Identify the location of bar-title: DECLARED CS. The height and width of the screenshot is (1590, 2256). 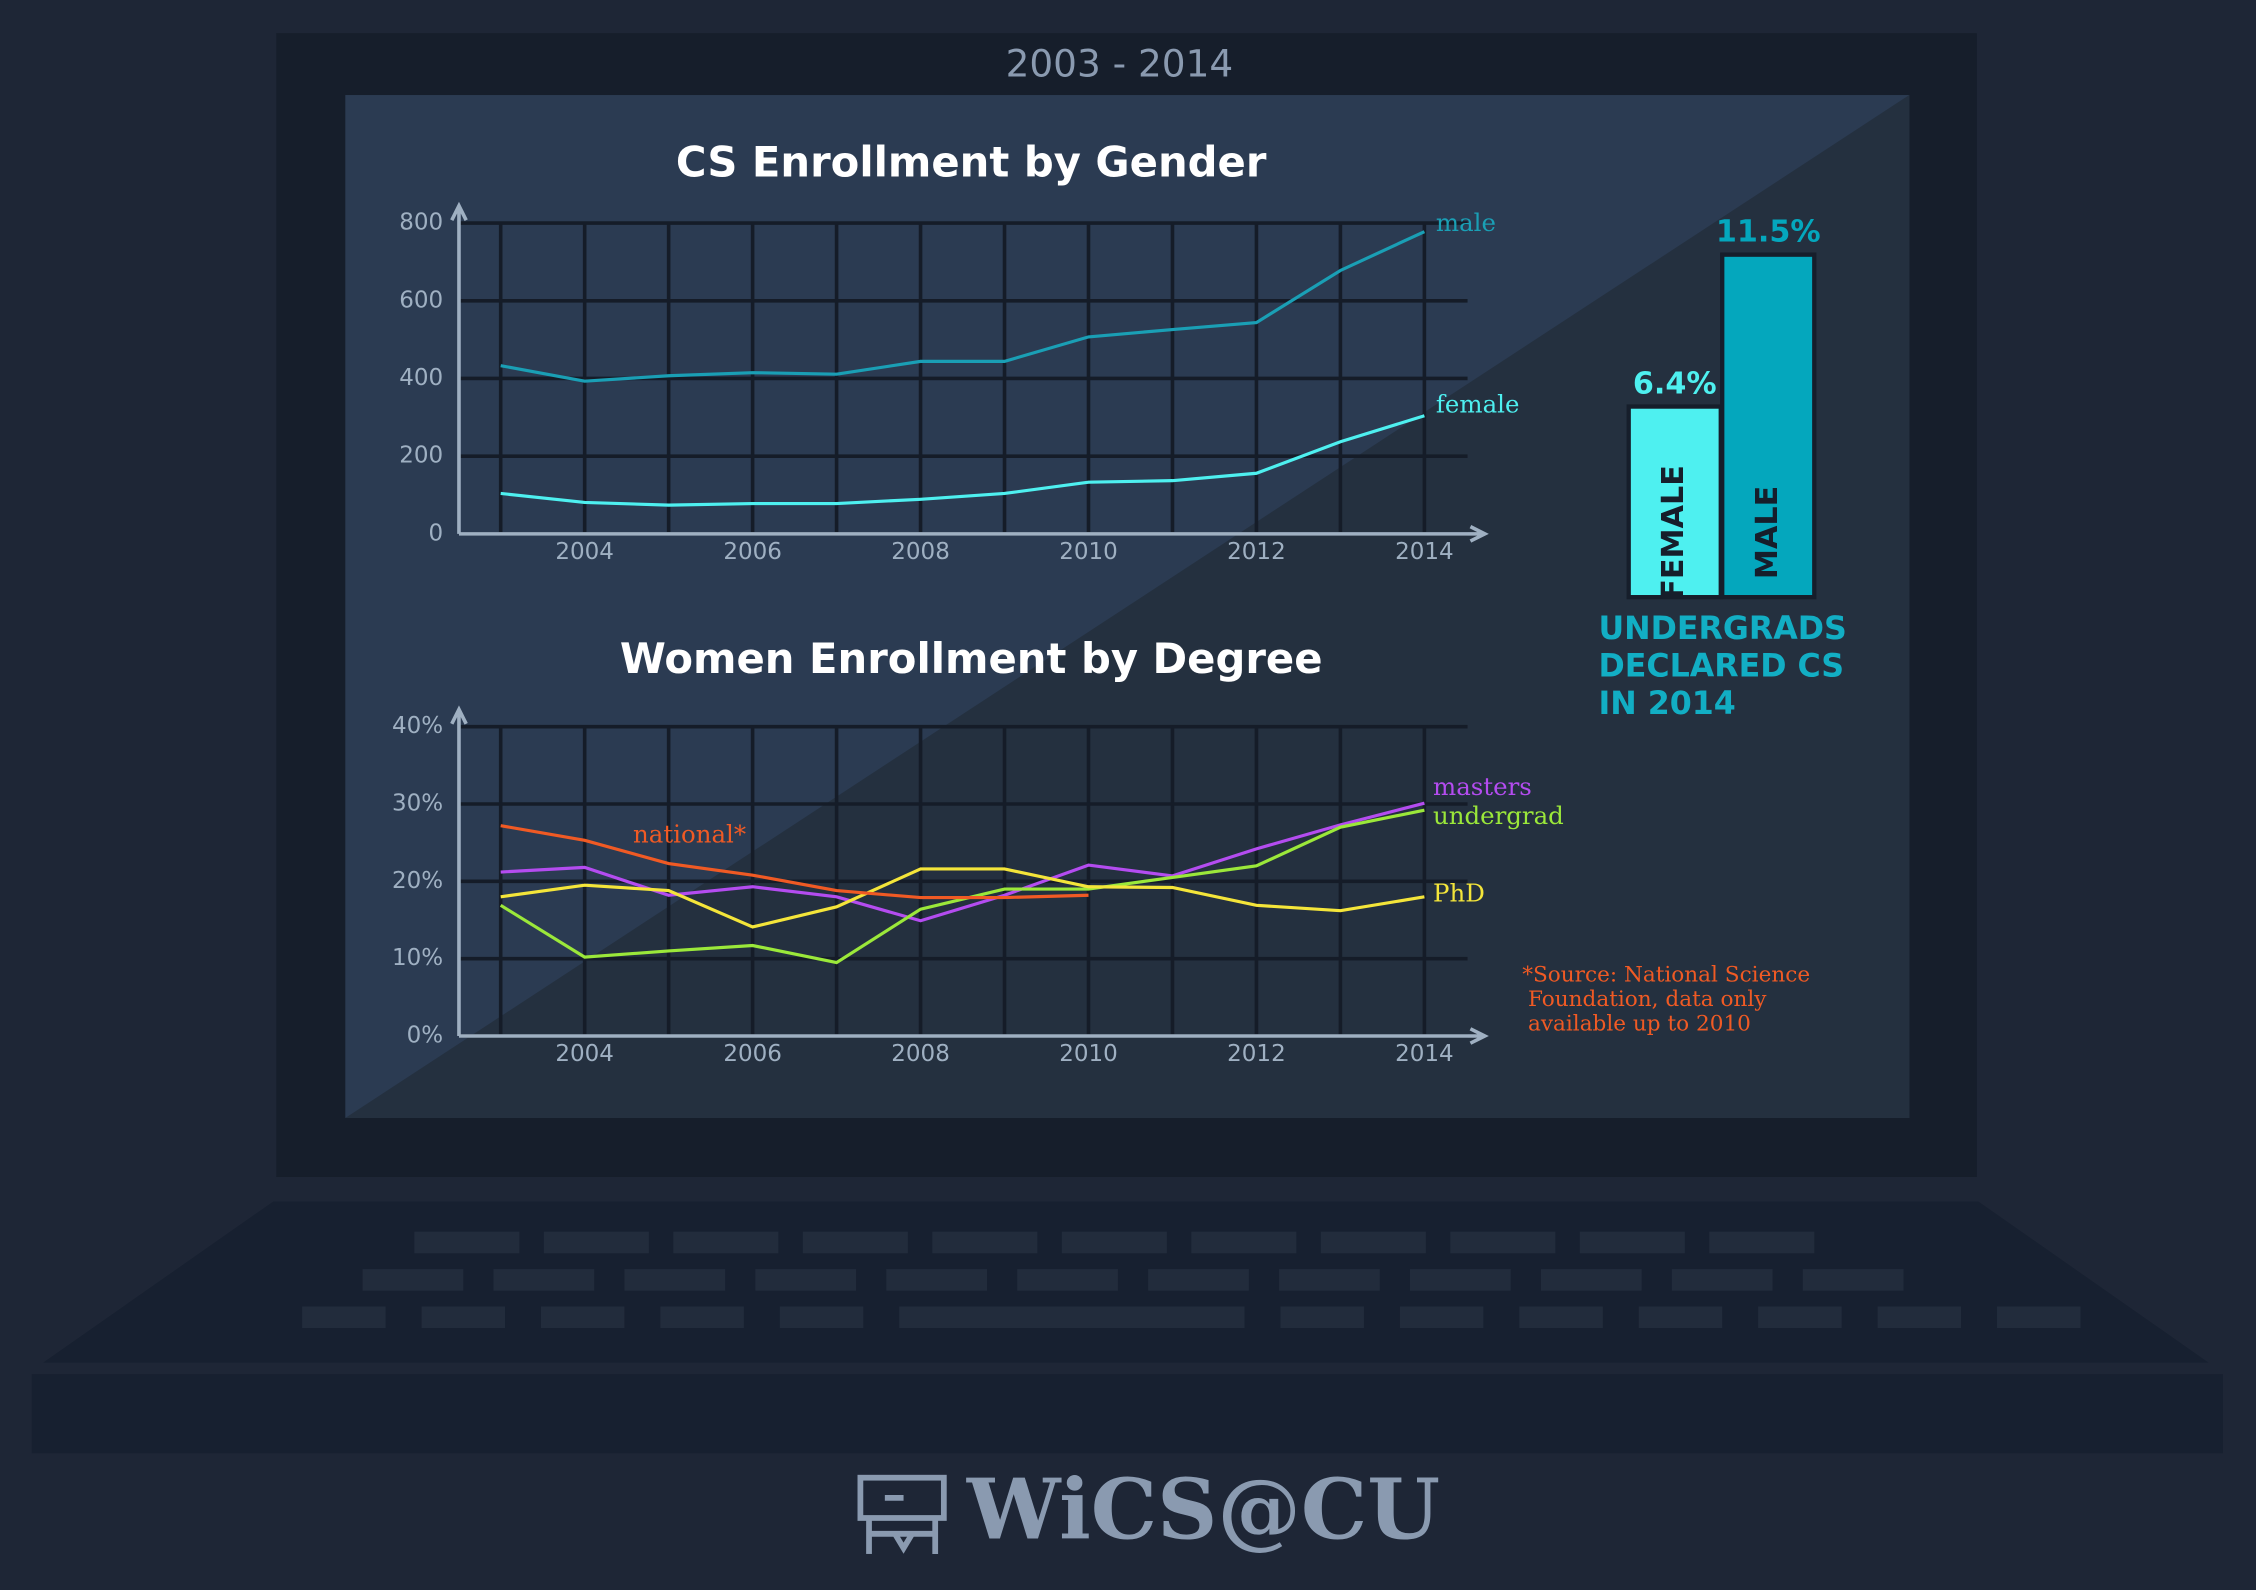
(1721, 667).